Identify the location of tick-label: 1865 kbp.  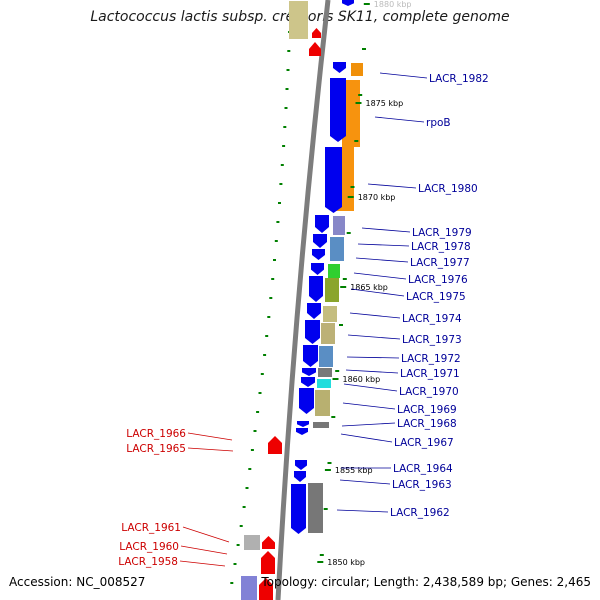
(369, 287).